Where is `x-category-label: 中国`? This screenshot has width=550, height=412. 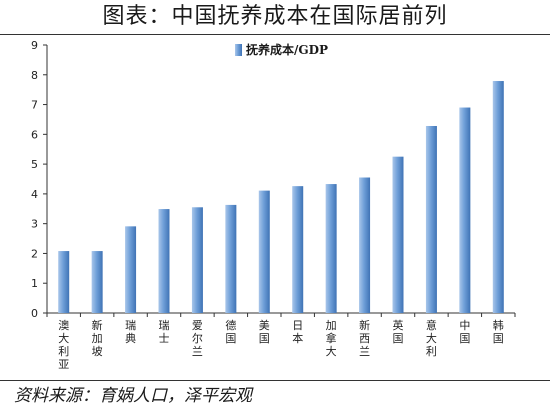 x-category-label: 中国 is located at coordinates (464, 332).